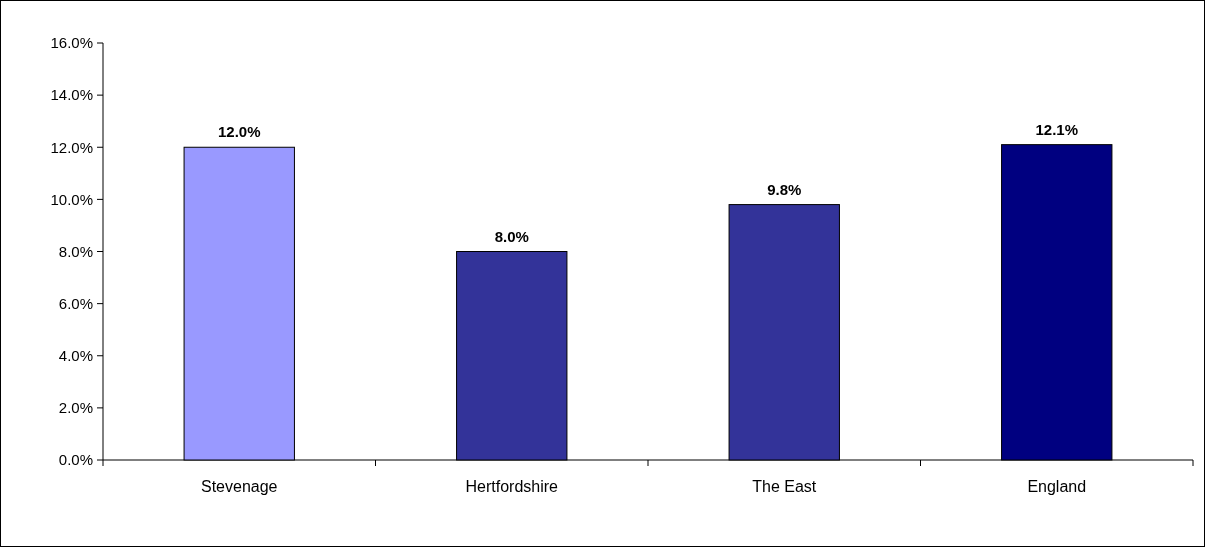 The image size is (1205, 547). Describe the element at coordinates (75, 460) in the screenshot. I see `y-tick-label: 0.0%` at that location.